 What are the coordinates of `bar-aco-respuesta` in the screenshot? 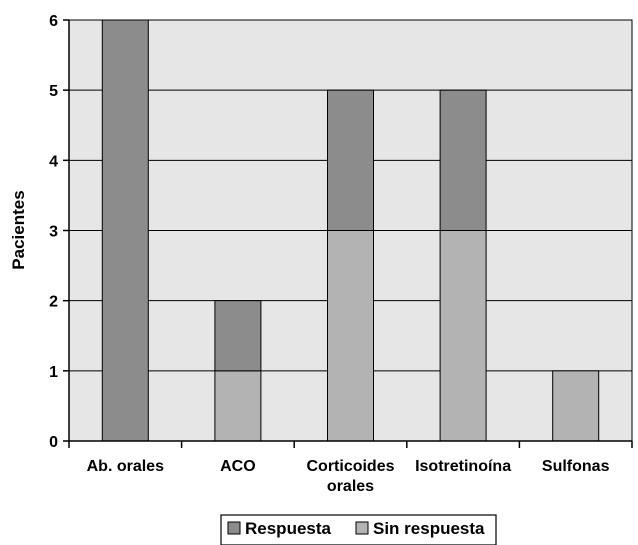 It's located at (238, 336).